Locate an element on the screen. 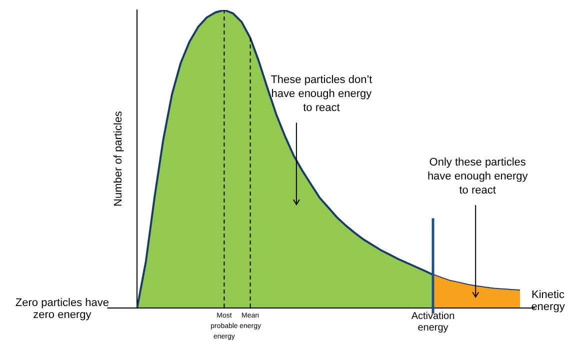 The image size is (570, 349). text: Zero particles have zero energy is located at coordinates (62, 309).